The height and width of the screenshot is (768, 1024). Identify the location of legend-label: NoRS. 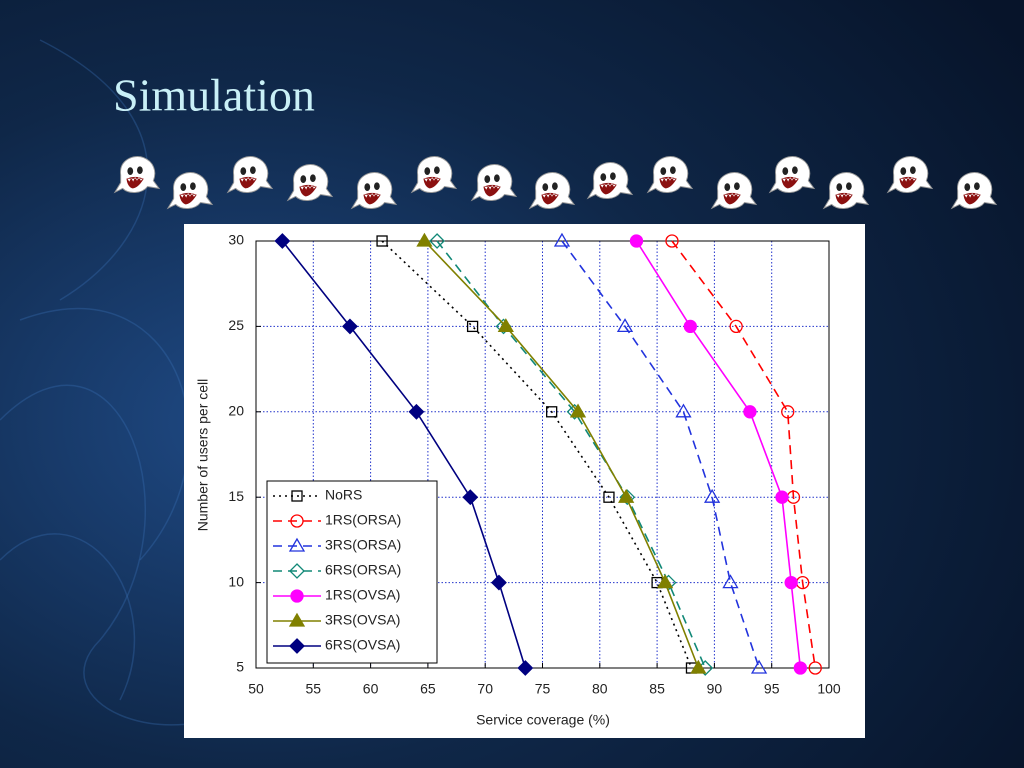
(343, 495).